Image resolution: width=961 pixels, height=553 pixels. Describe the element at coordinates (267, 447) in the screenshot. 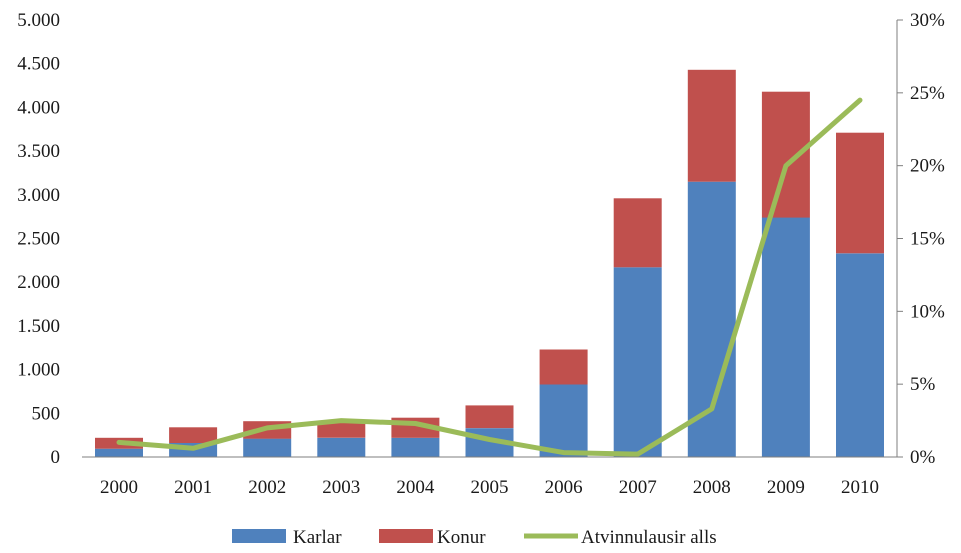

I see `bar-karlar-2002` at that location.